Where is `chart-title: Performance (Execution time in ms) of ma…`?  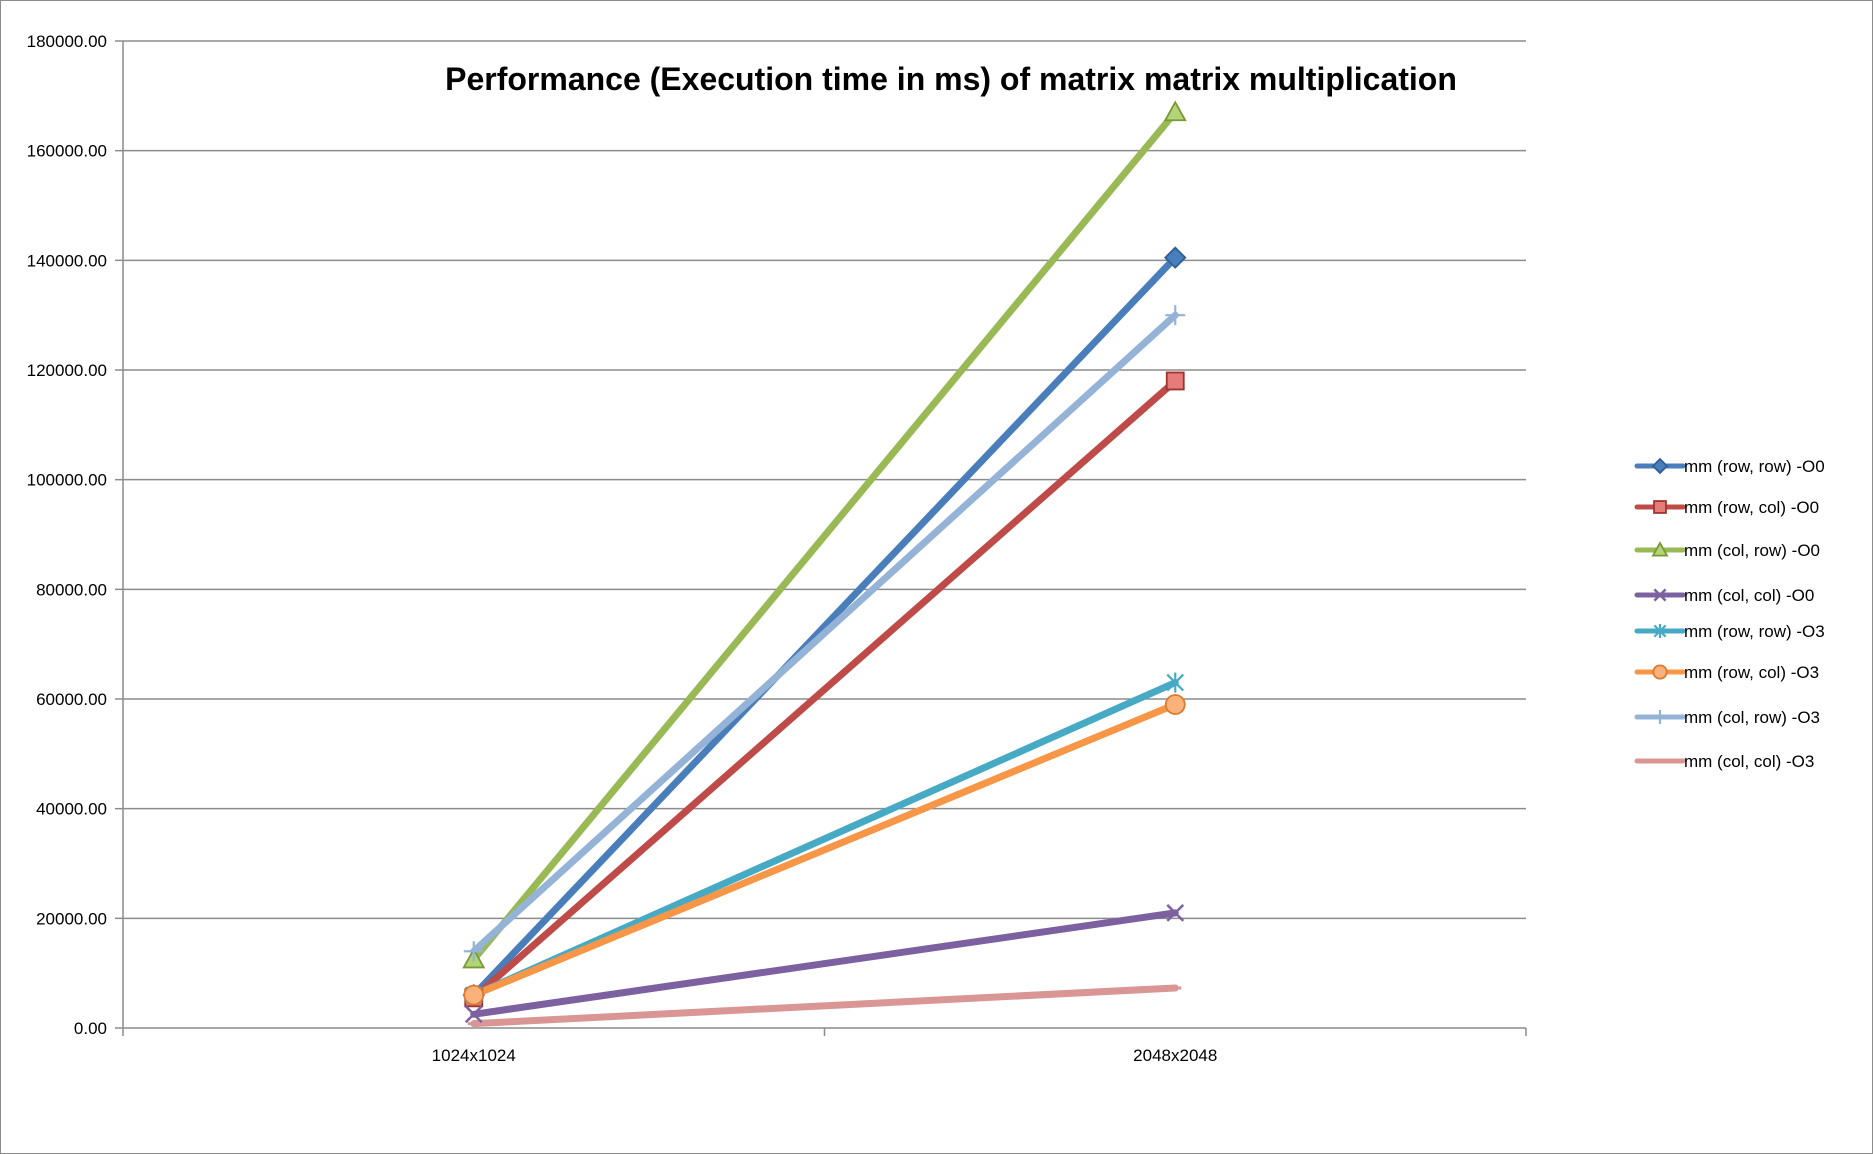 chart-title: Performance (Execution time in ms) of ma… is located at coordinates (951, 79).